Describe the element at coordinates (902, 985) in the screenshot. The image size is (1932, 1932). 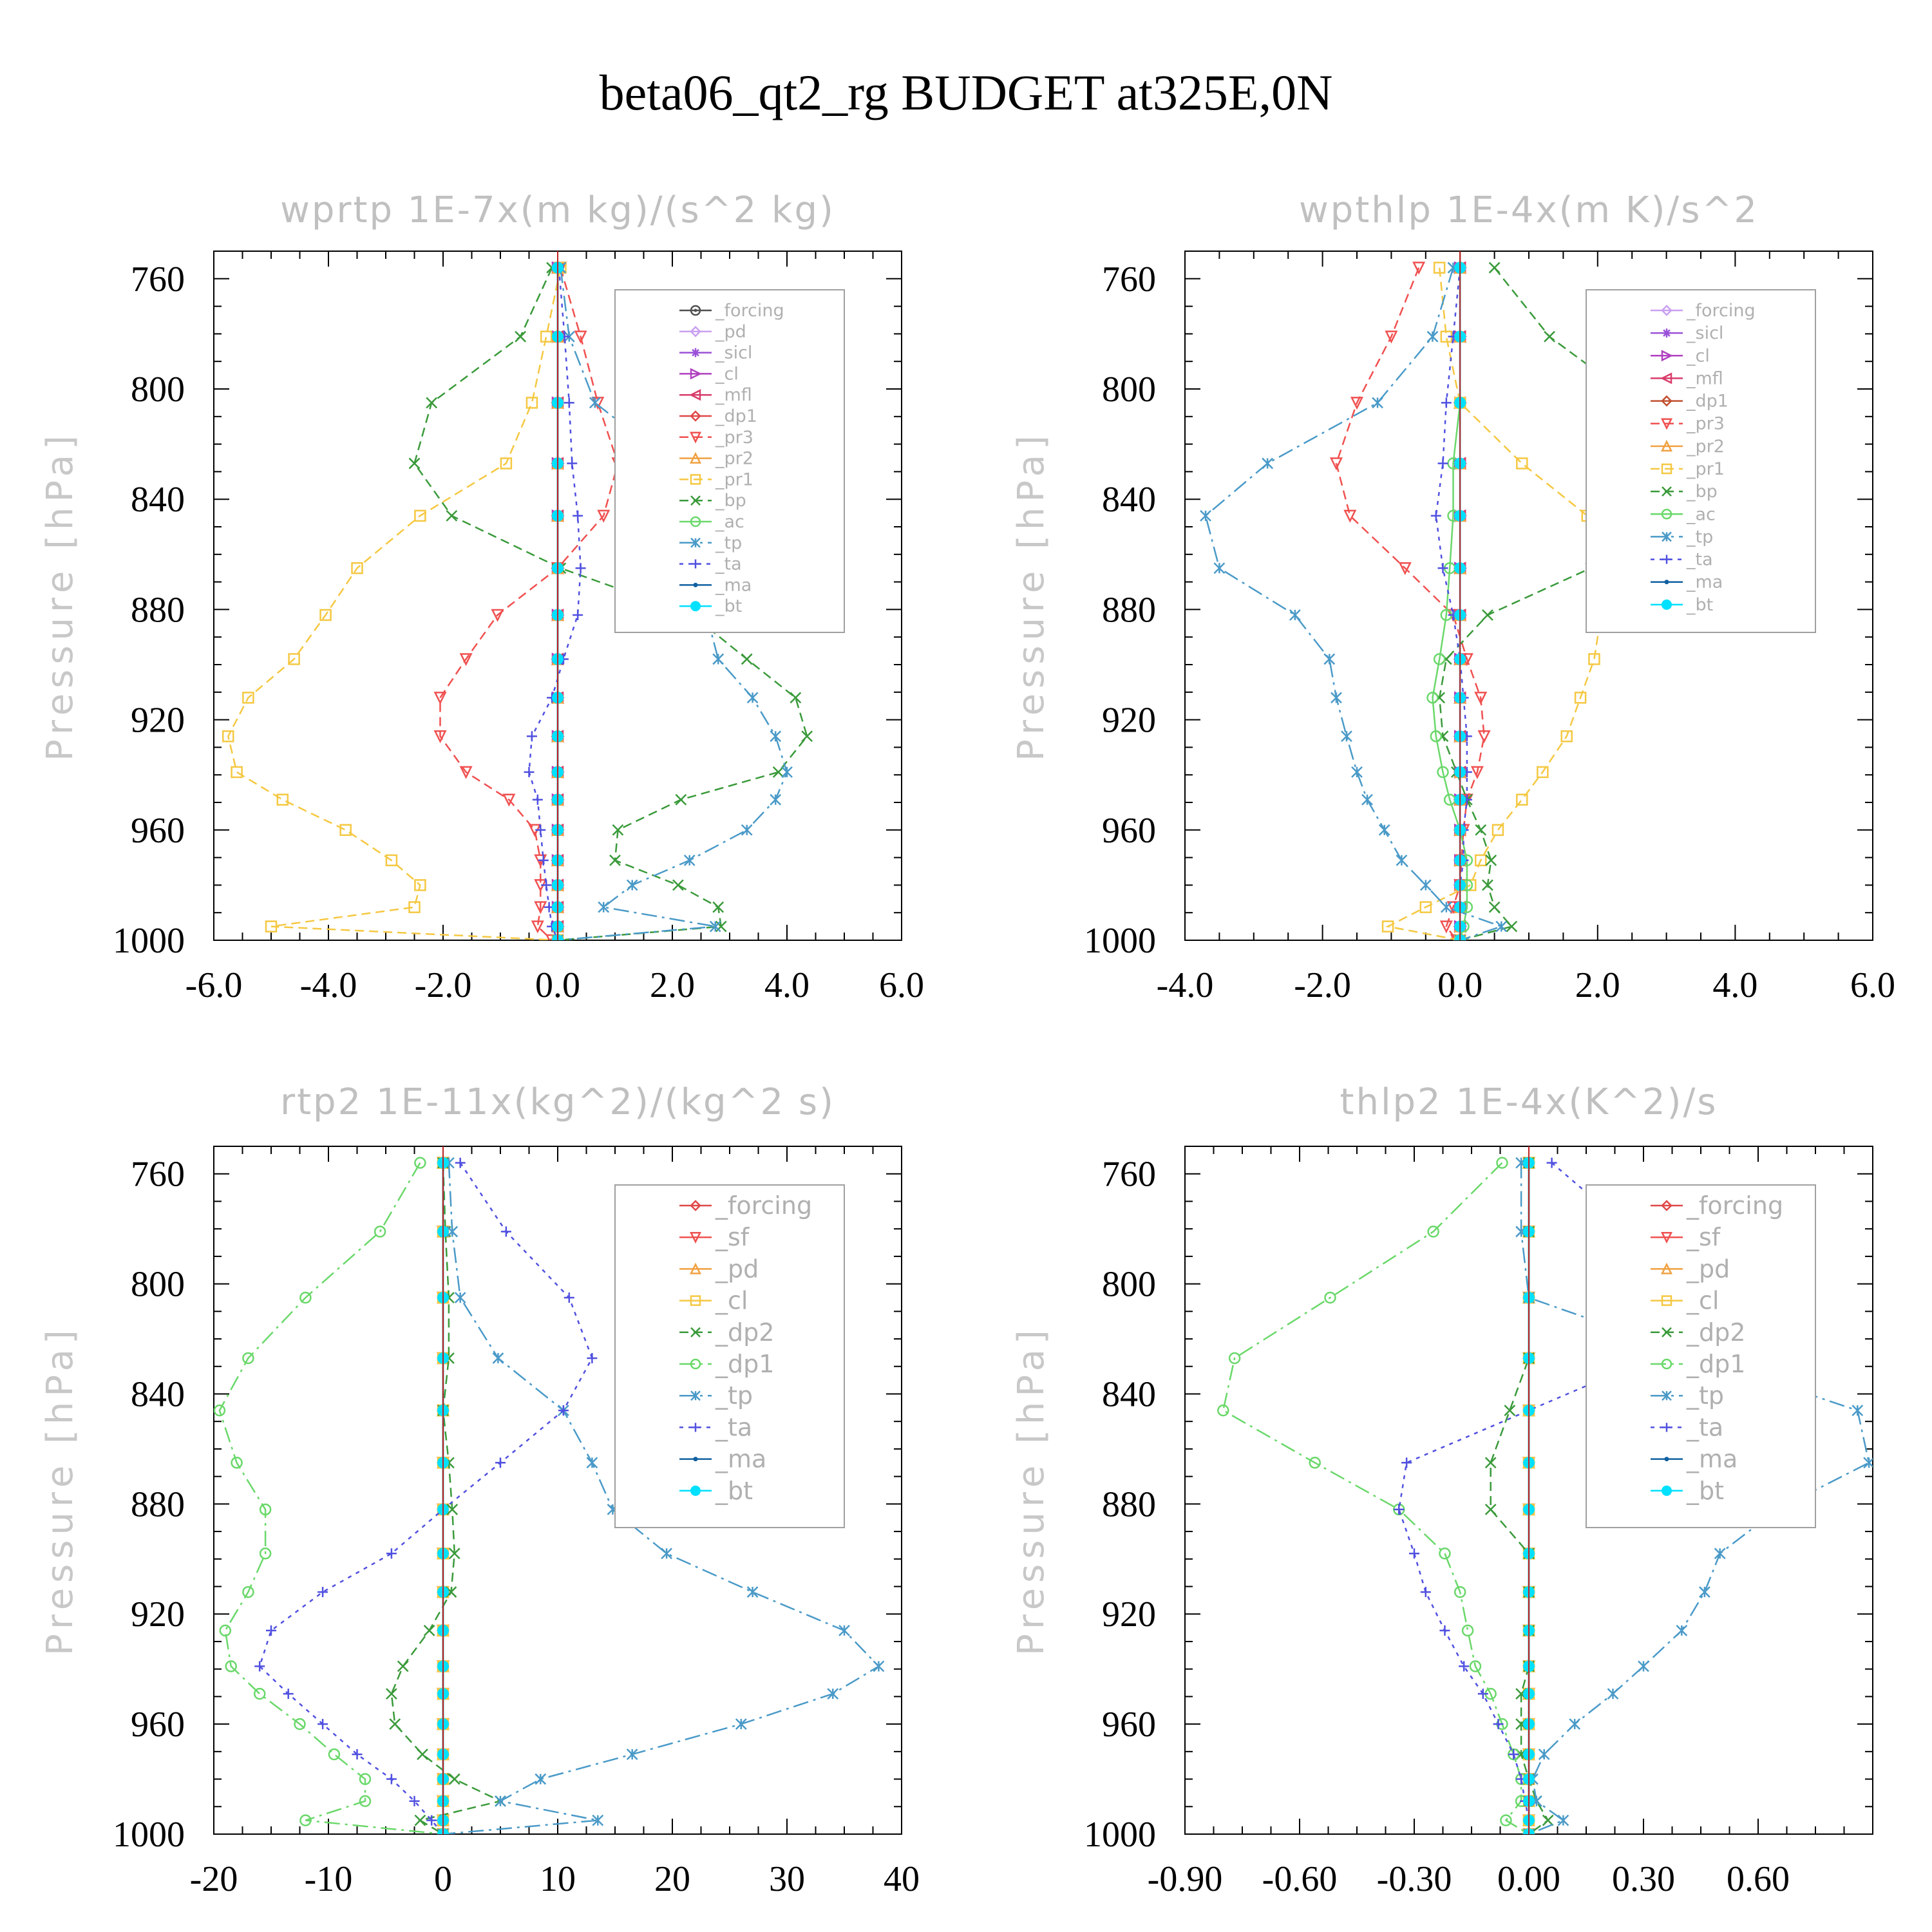
I see `x-tick-label: 6.0` at that location.